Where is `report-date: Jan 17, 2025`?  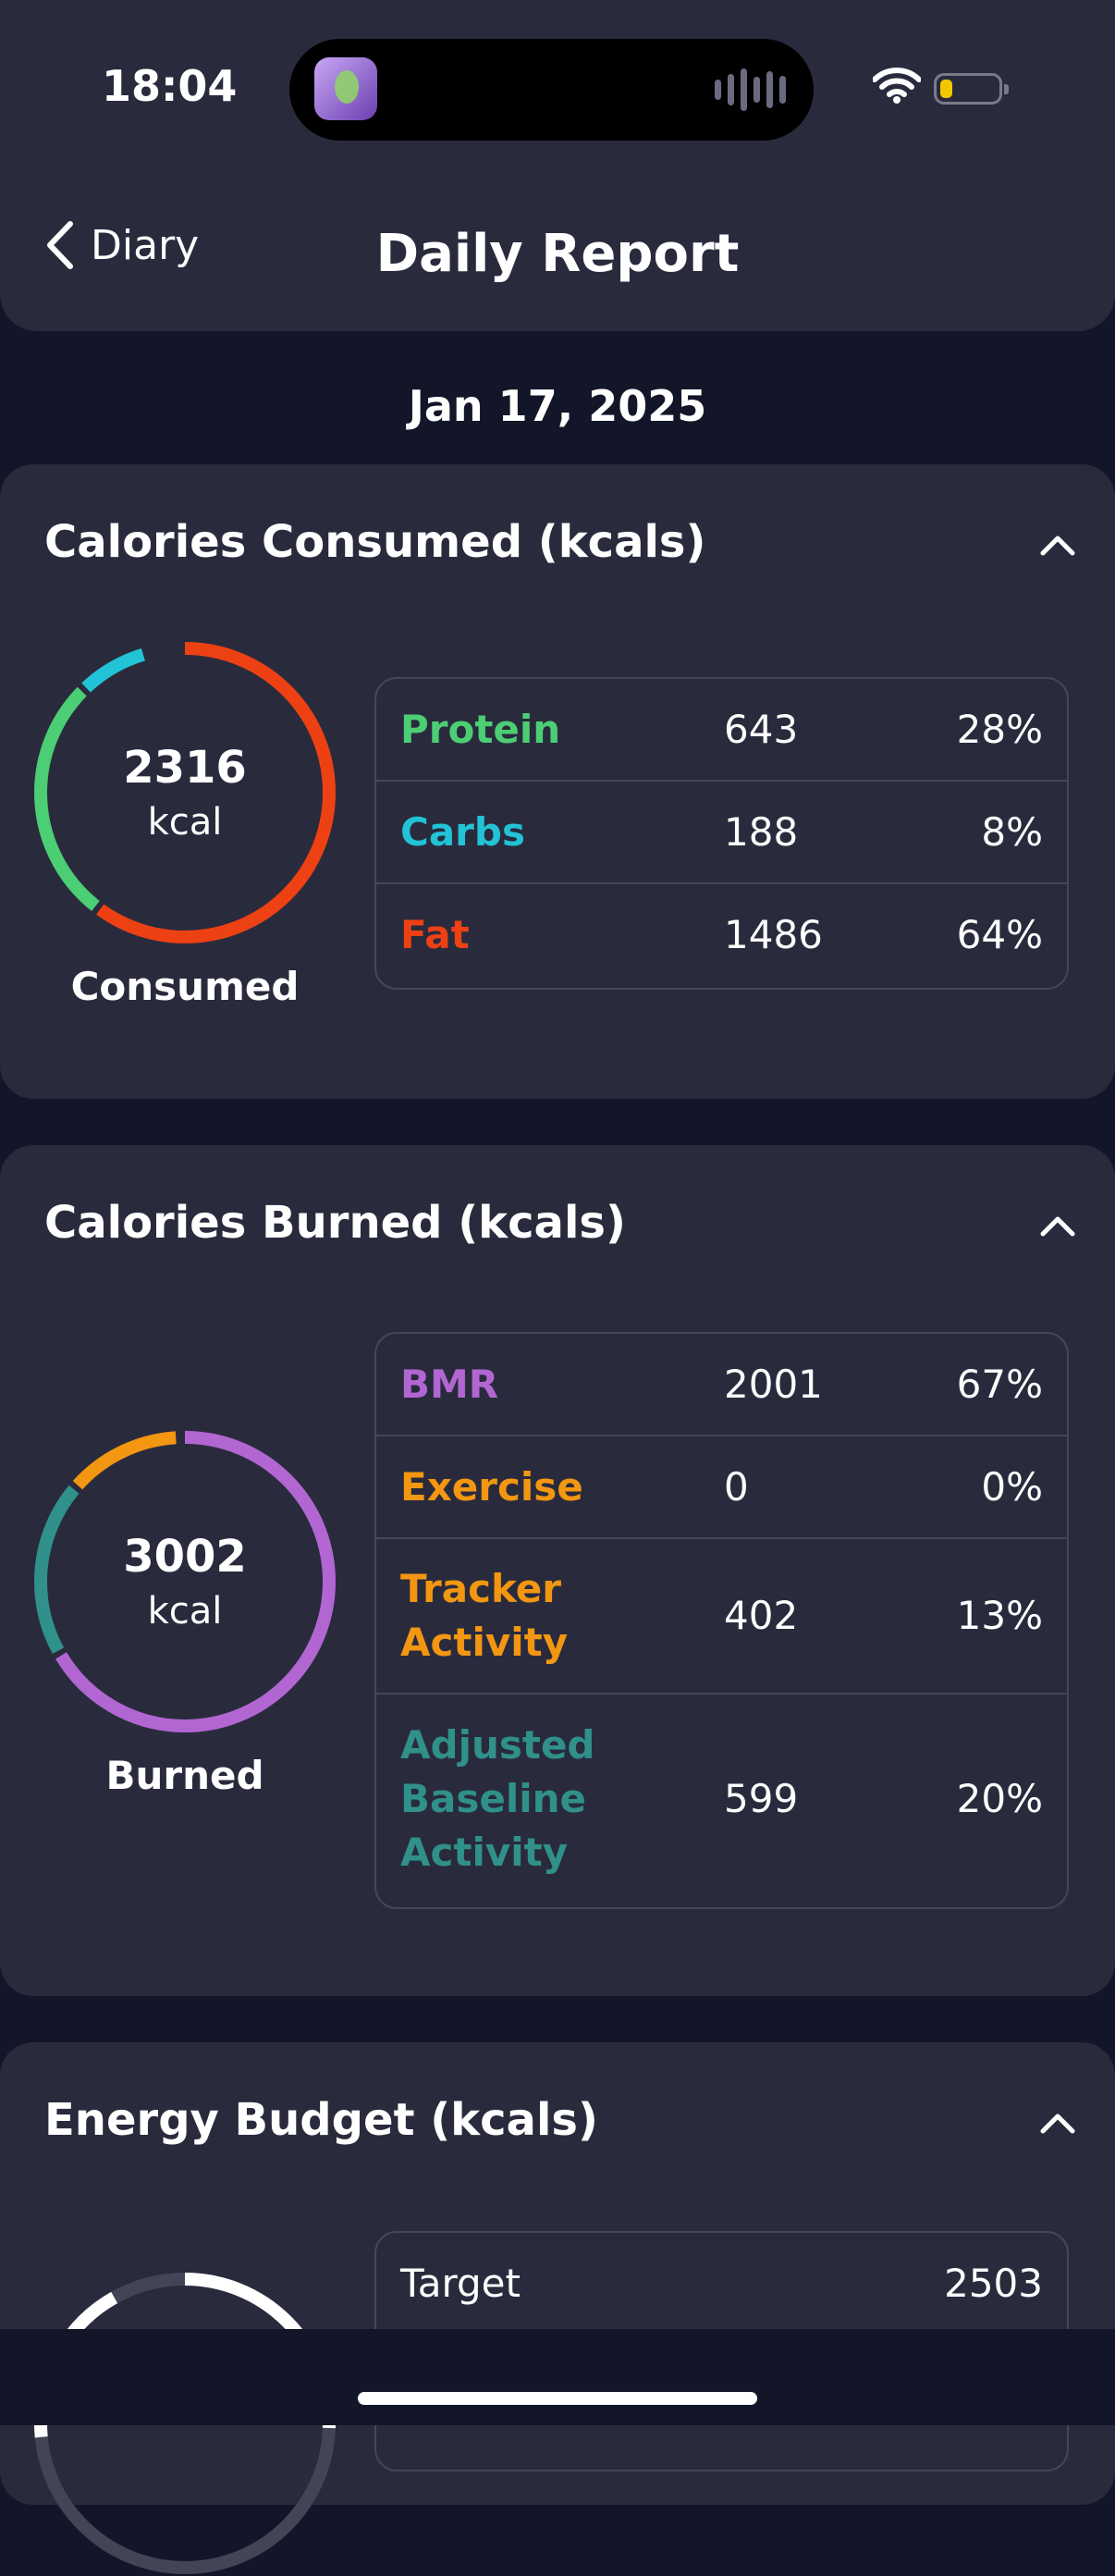
report-date: Jan 17, 2025 is located at coordinates (558, 406).